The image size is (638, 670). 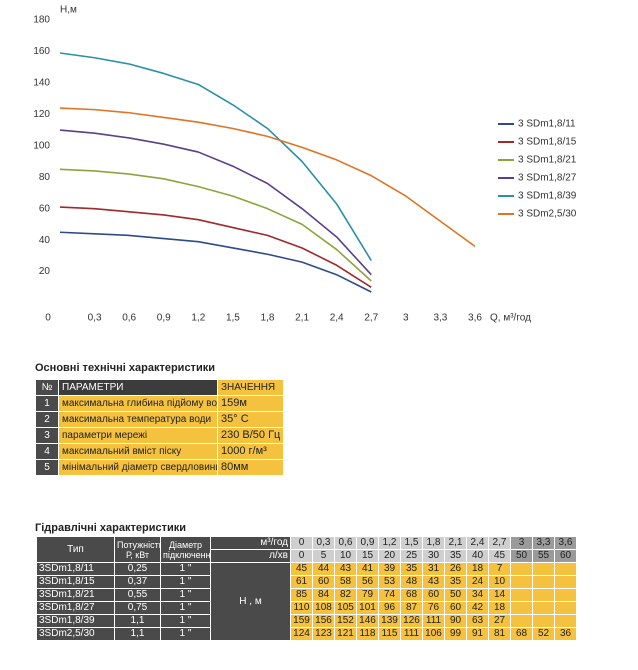 What do you see at coordinates (543, 556) in the screenshot?
I see `flow-cell: 55` at bounding box center [543, 556].